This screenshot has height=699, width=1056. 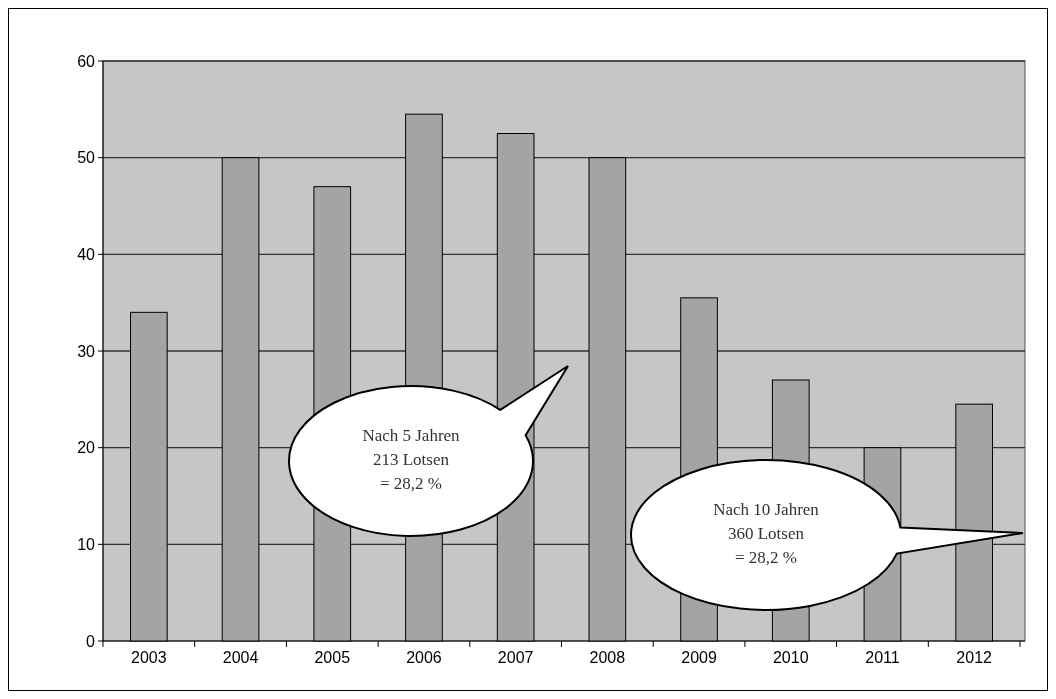 What do you see at coordinates (86, 351) in the screenshot?
I see `y-tick-label: 30` at bounding box center [86, 351].